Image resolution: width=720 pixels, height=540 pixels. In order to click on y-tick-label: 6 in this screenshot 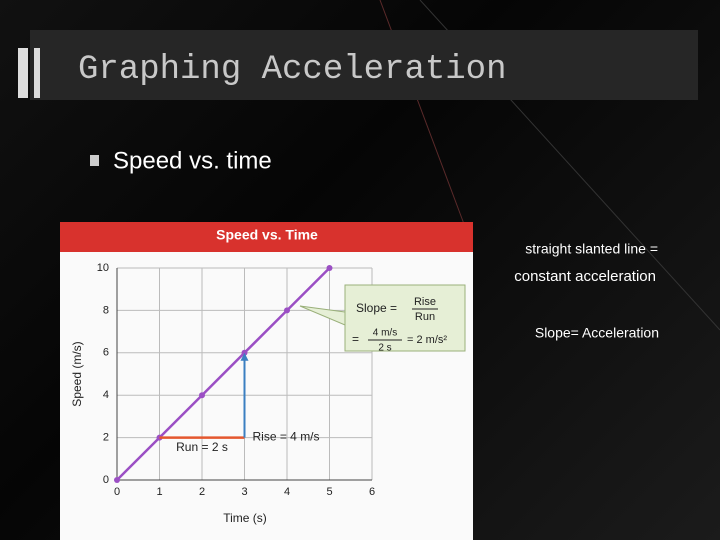, I will do `click(106, 353)`.